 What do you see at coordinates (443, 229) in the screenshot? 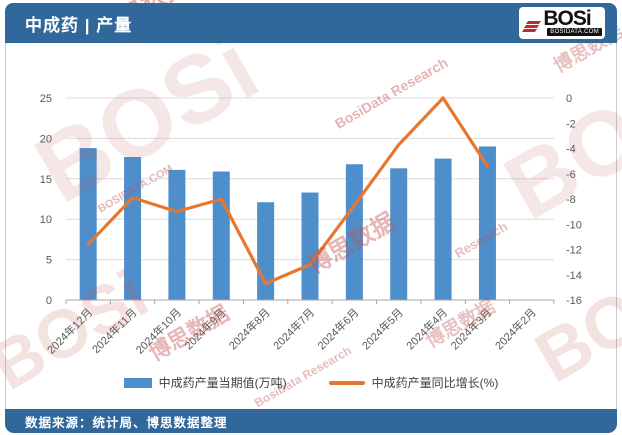
I see `bar-2024年4月` at bounding box center [443, 229].